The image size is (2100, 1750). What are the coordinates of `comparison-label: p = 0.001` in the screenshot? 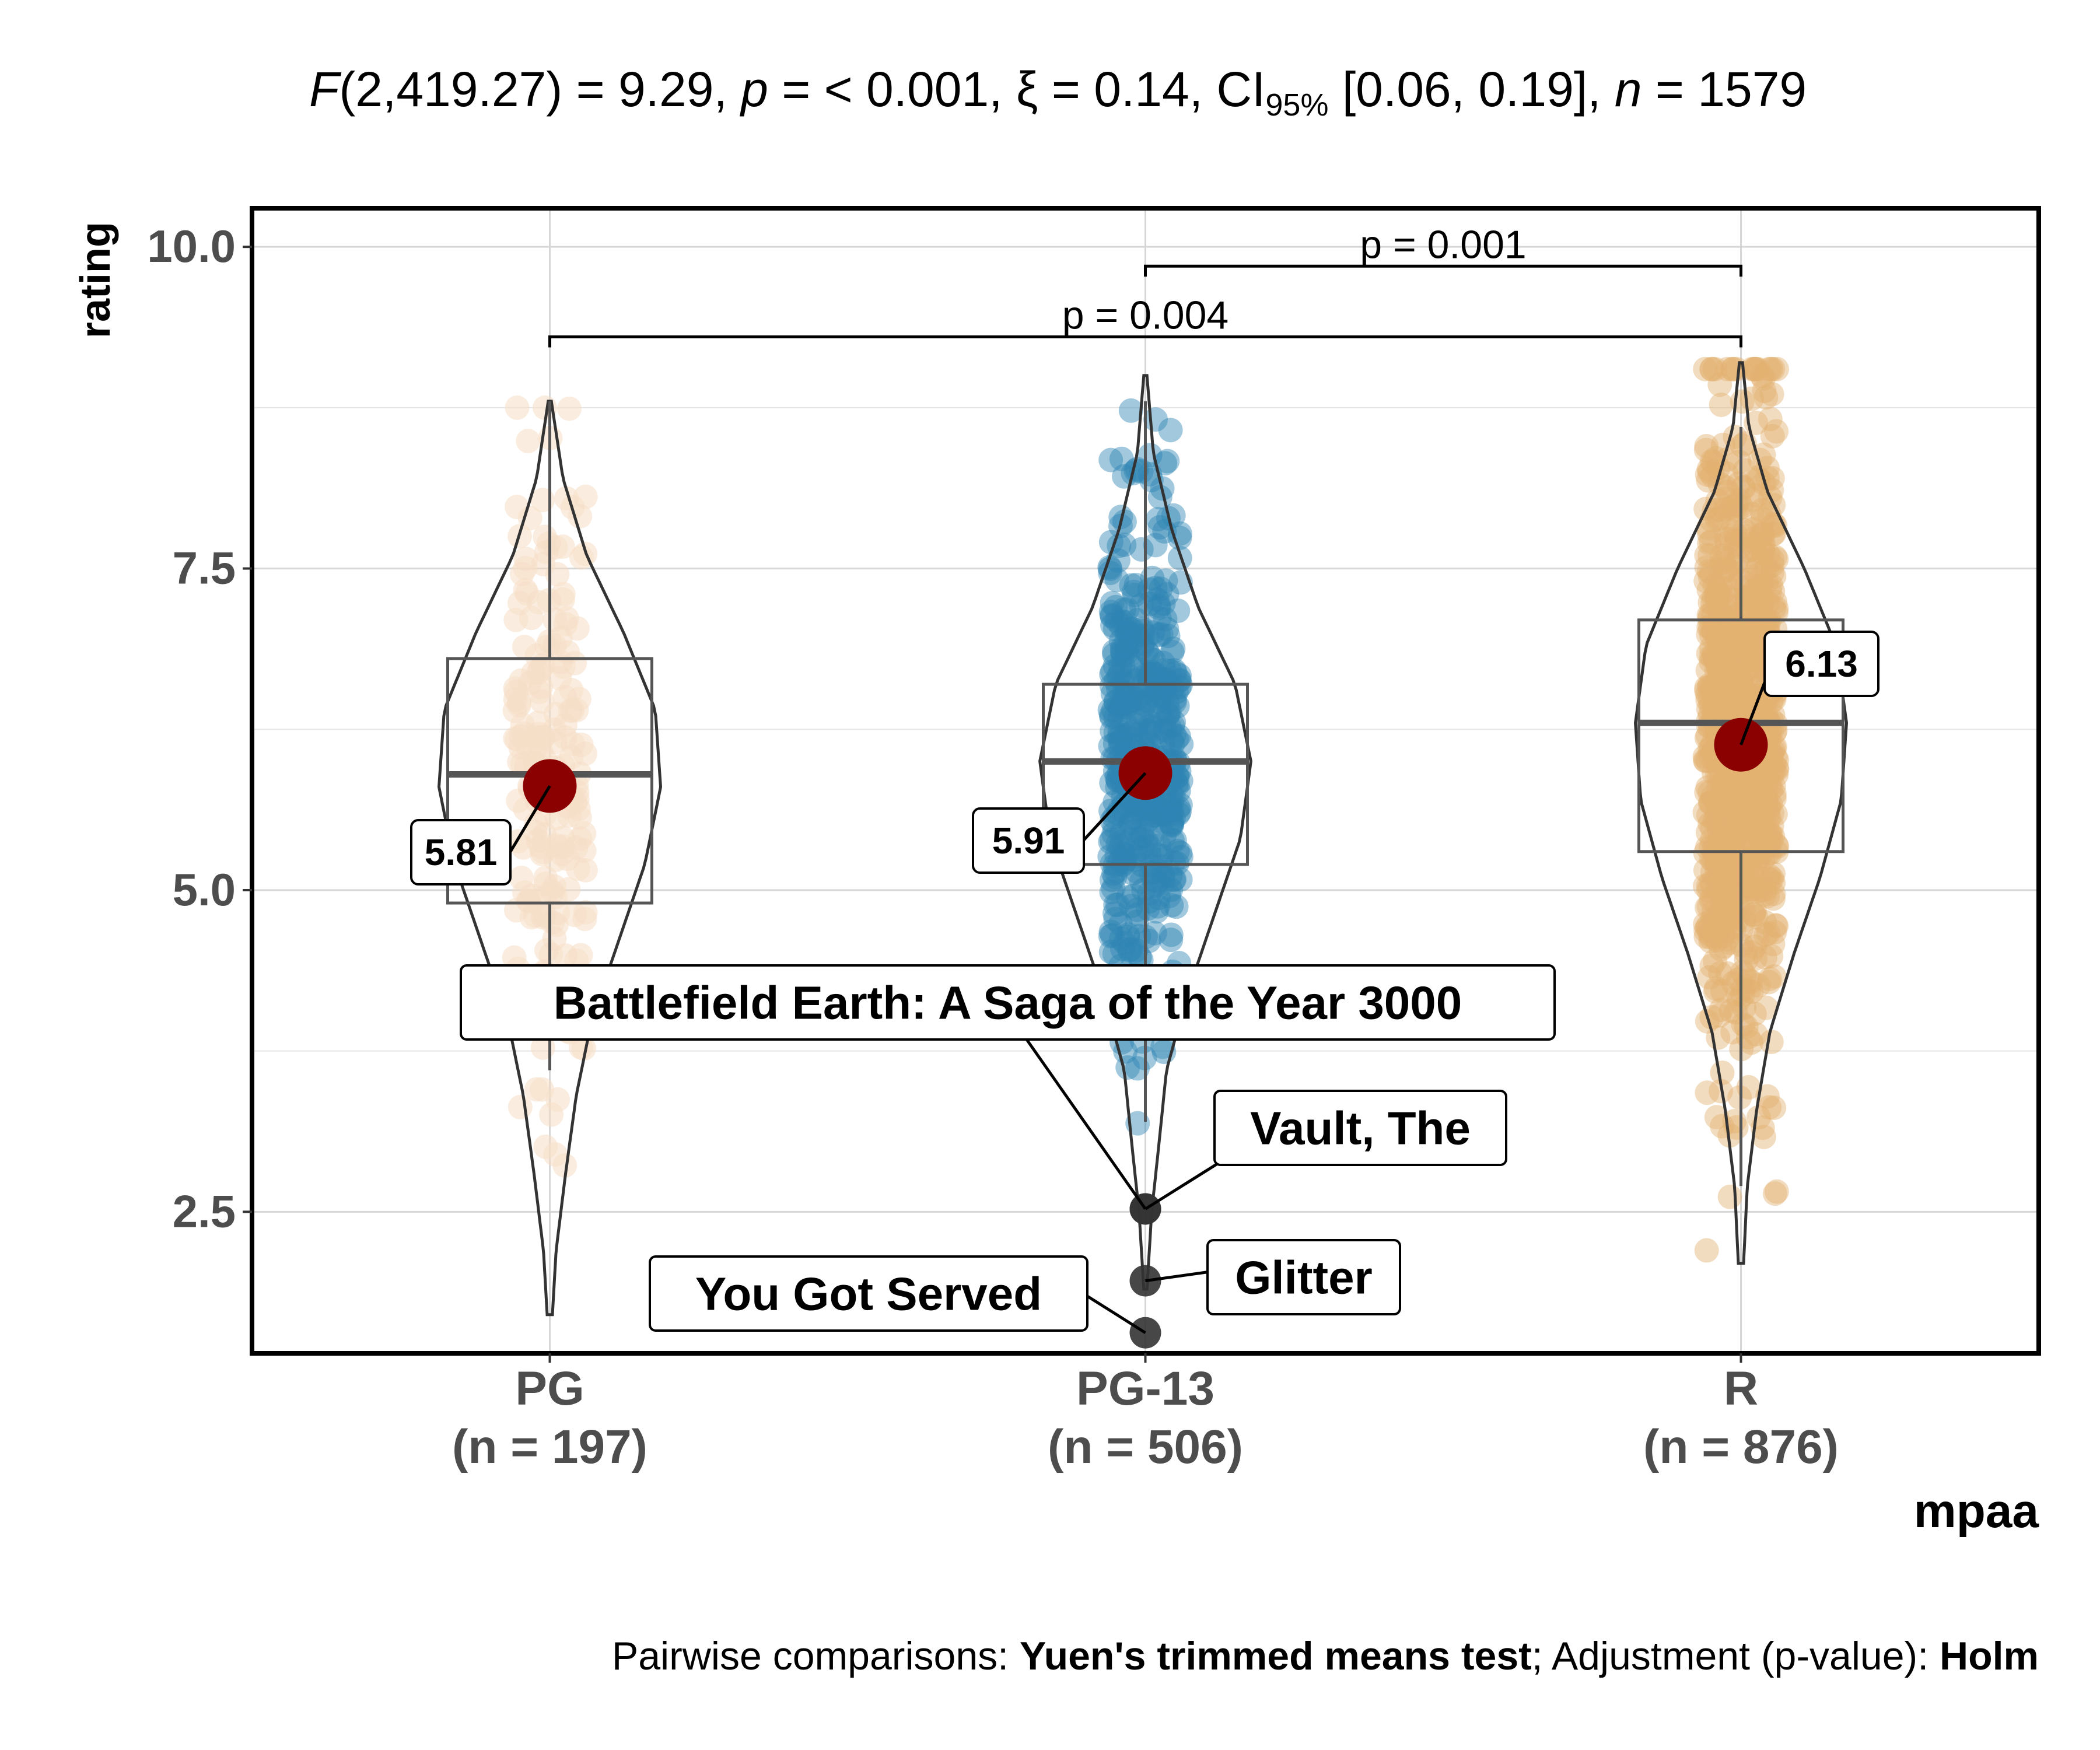 It's located at (1443, 244).